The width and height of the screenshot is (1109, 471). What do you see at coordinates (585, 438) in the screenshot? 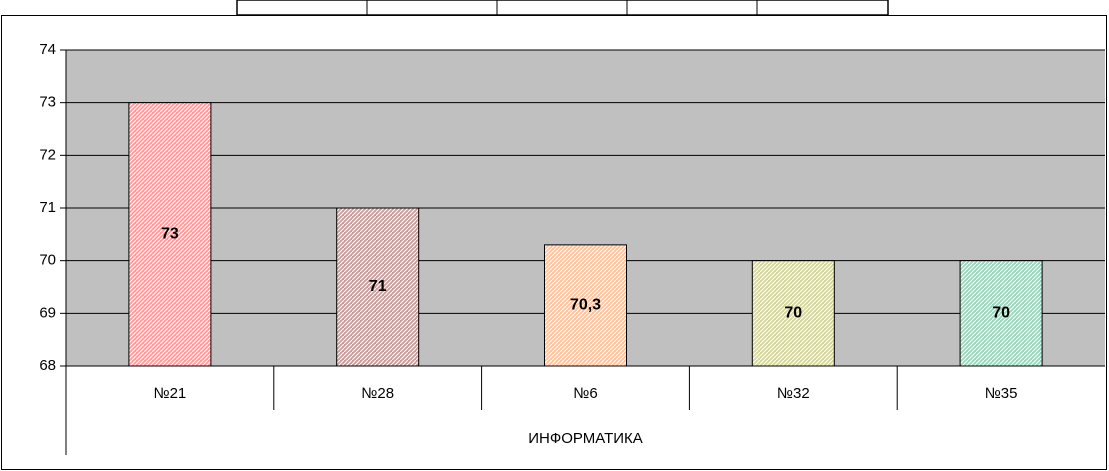
I see `group-label: ИНФОРМАТИКА` at bounding box center [585, 438].